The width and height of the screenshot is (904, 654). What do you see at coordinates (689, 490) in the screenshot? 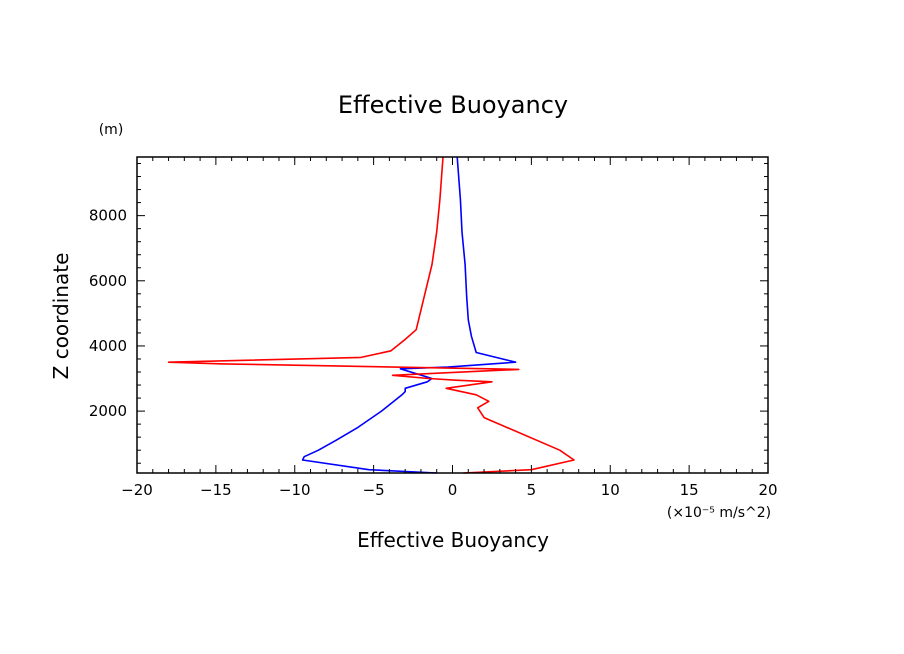
I see `x-tick-label: 15` at bounding box center [689, 490].